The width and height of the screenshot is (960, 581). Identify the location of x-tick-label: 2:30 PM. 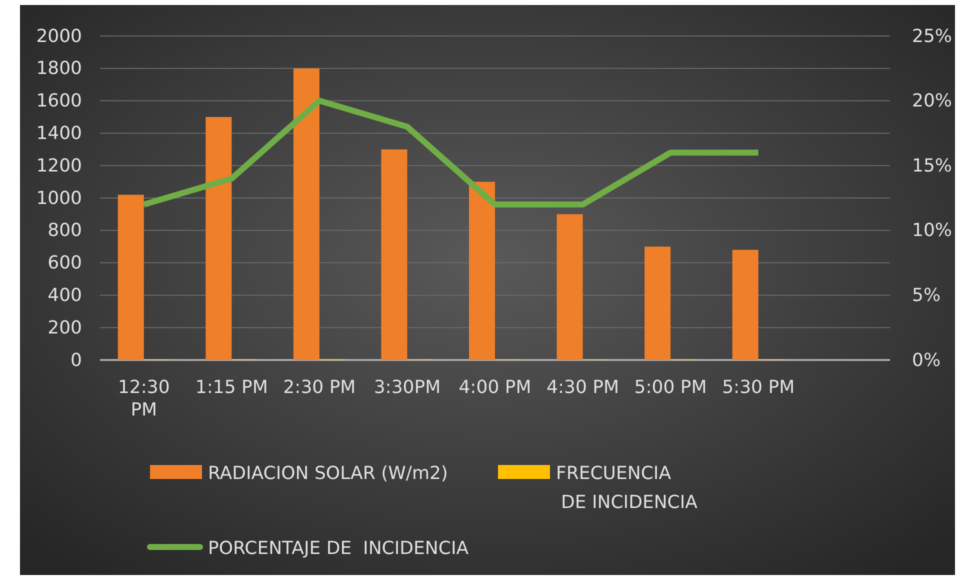
(319, 387).